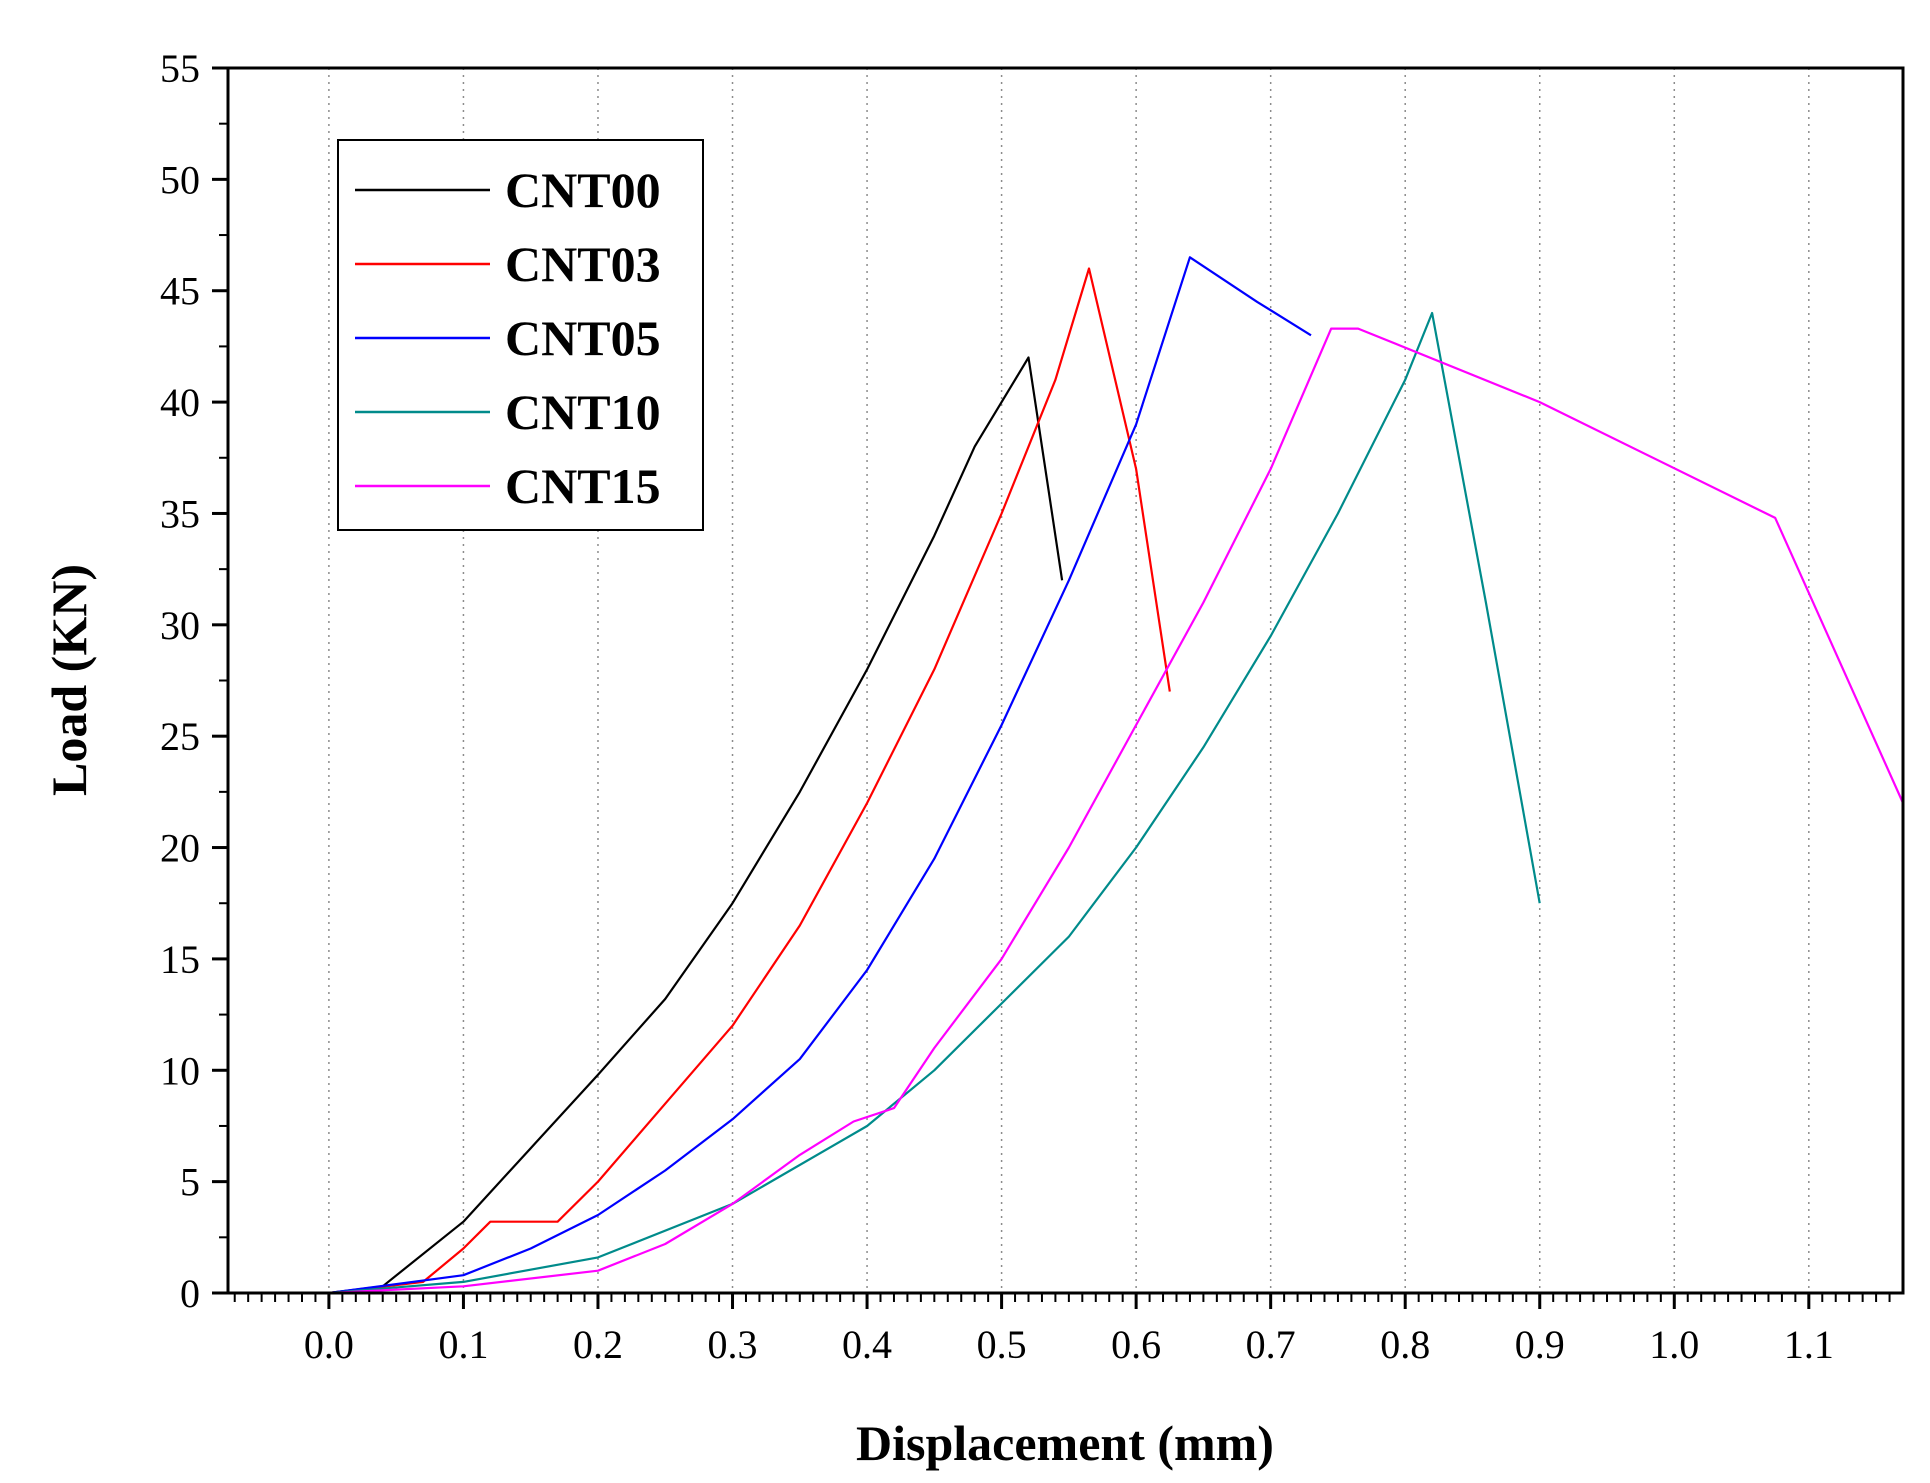 Image resolution: width=1930 pixels, height=1483 pixels. What do you see at coordinates (180, 68) in the screenshot?
I see `y-tick-label: 55` at bounding box center [180, 68].